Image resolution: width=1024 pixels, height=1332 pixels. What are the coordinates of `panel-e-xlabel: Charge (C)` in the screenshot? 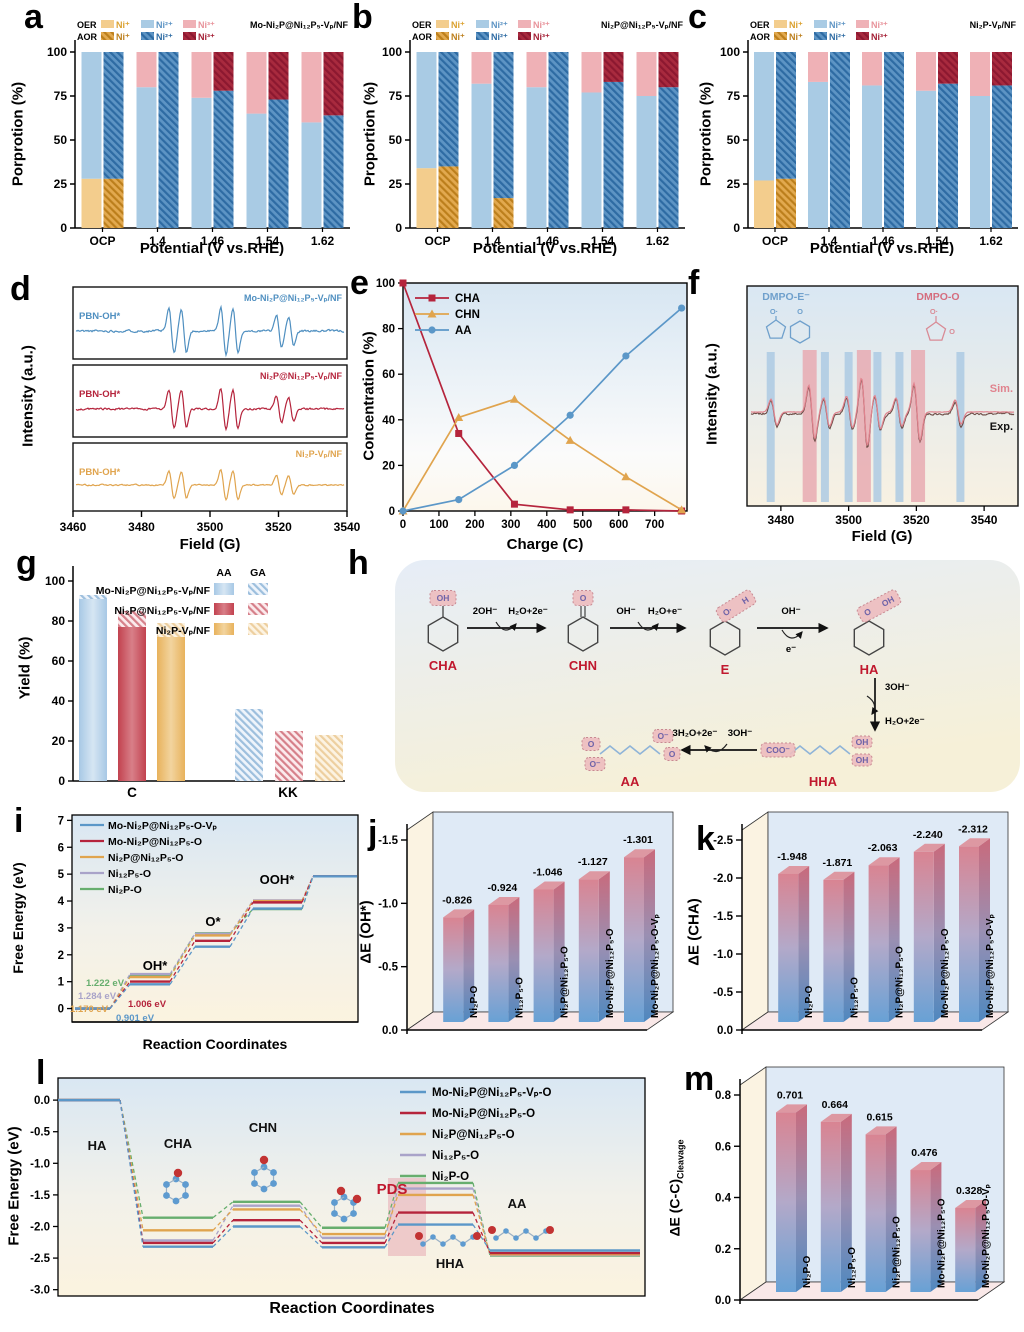 It's located at (545, 544).